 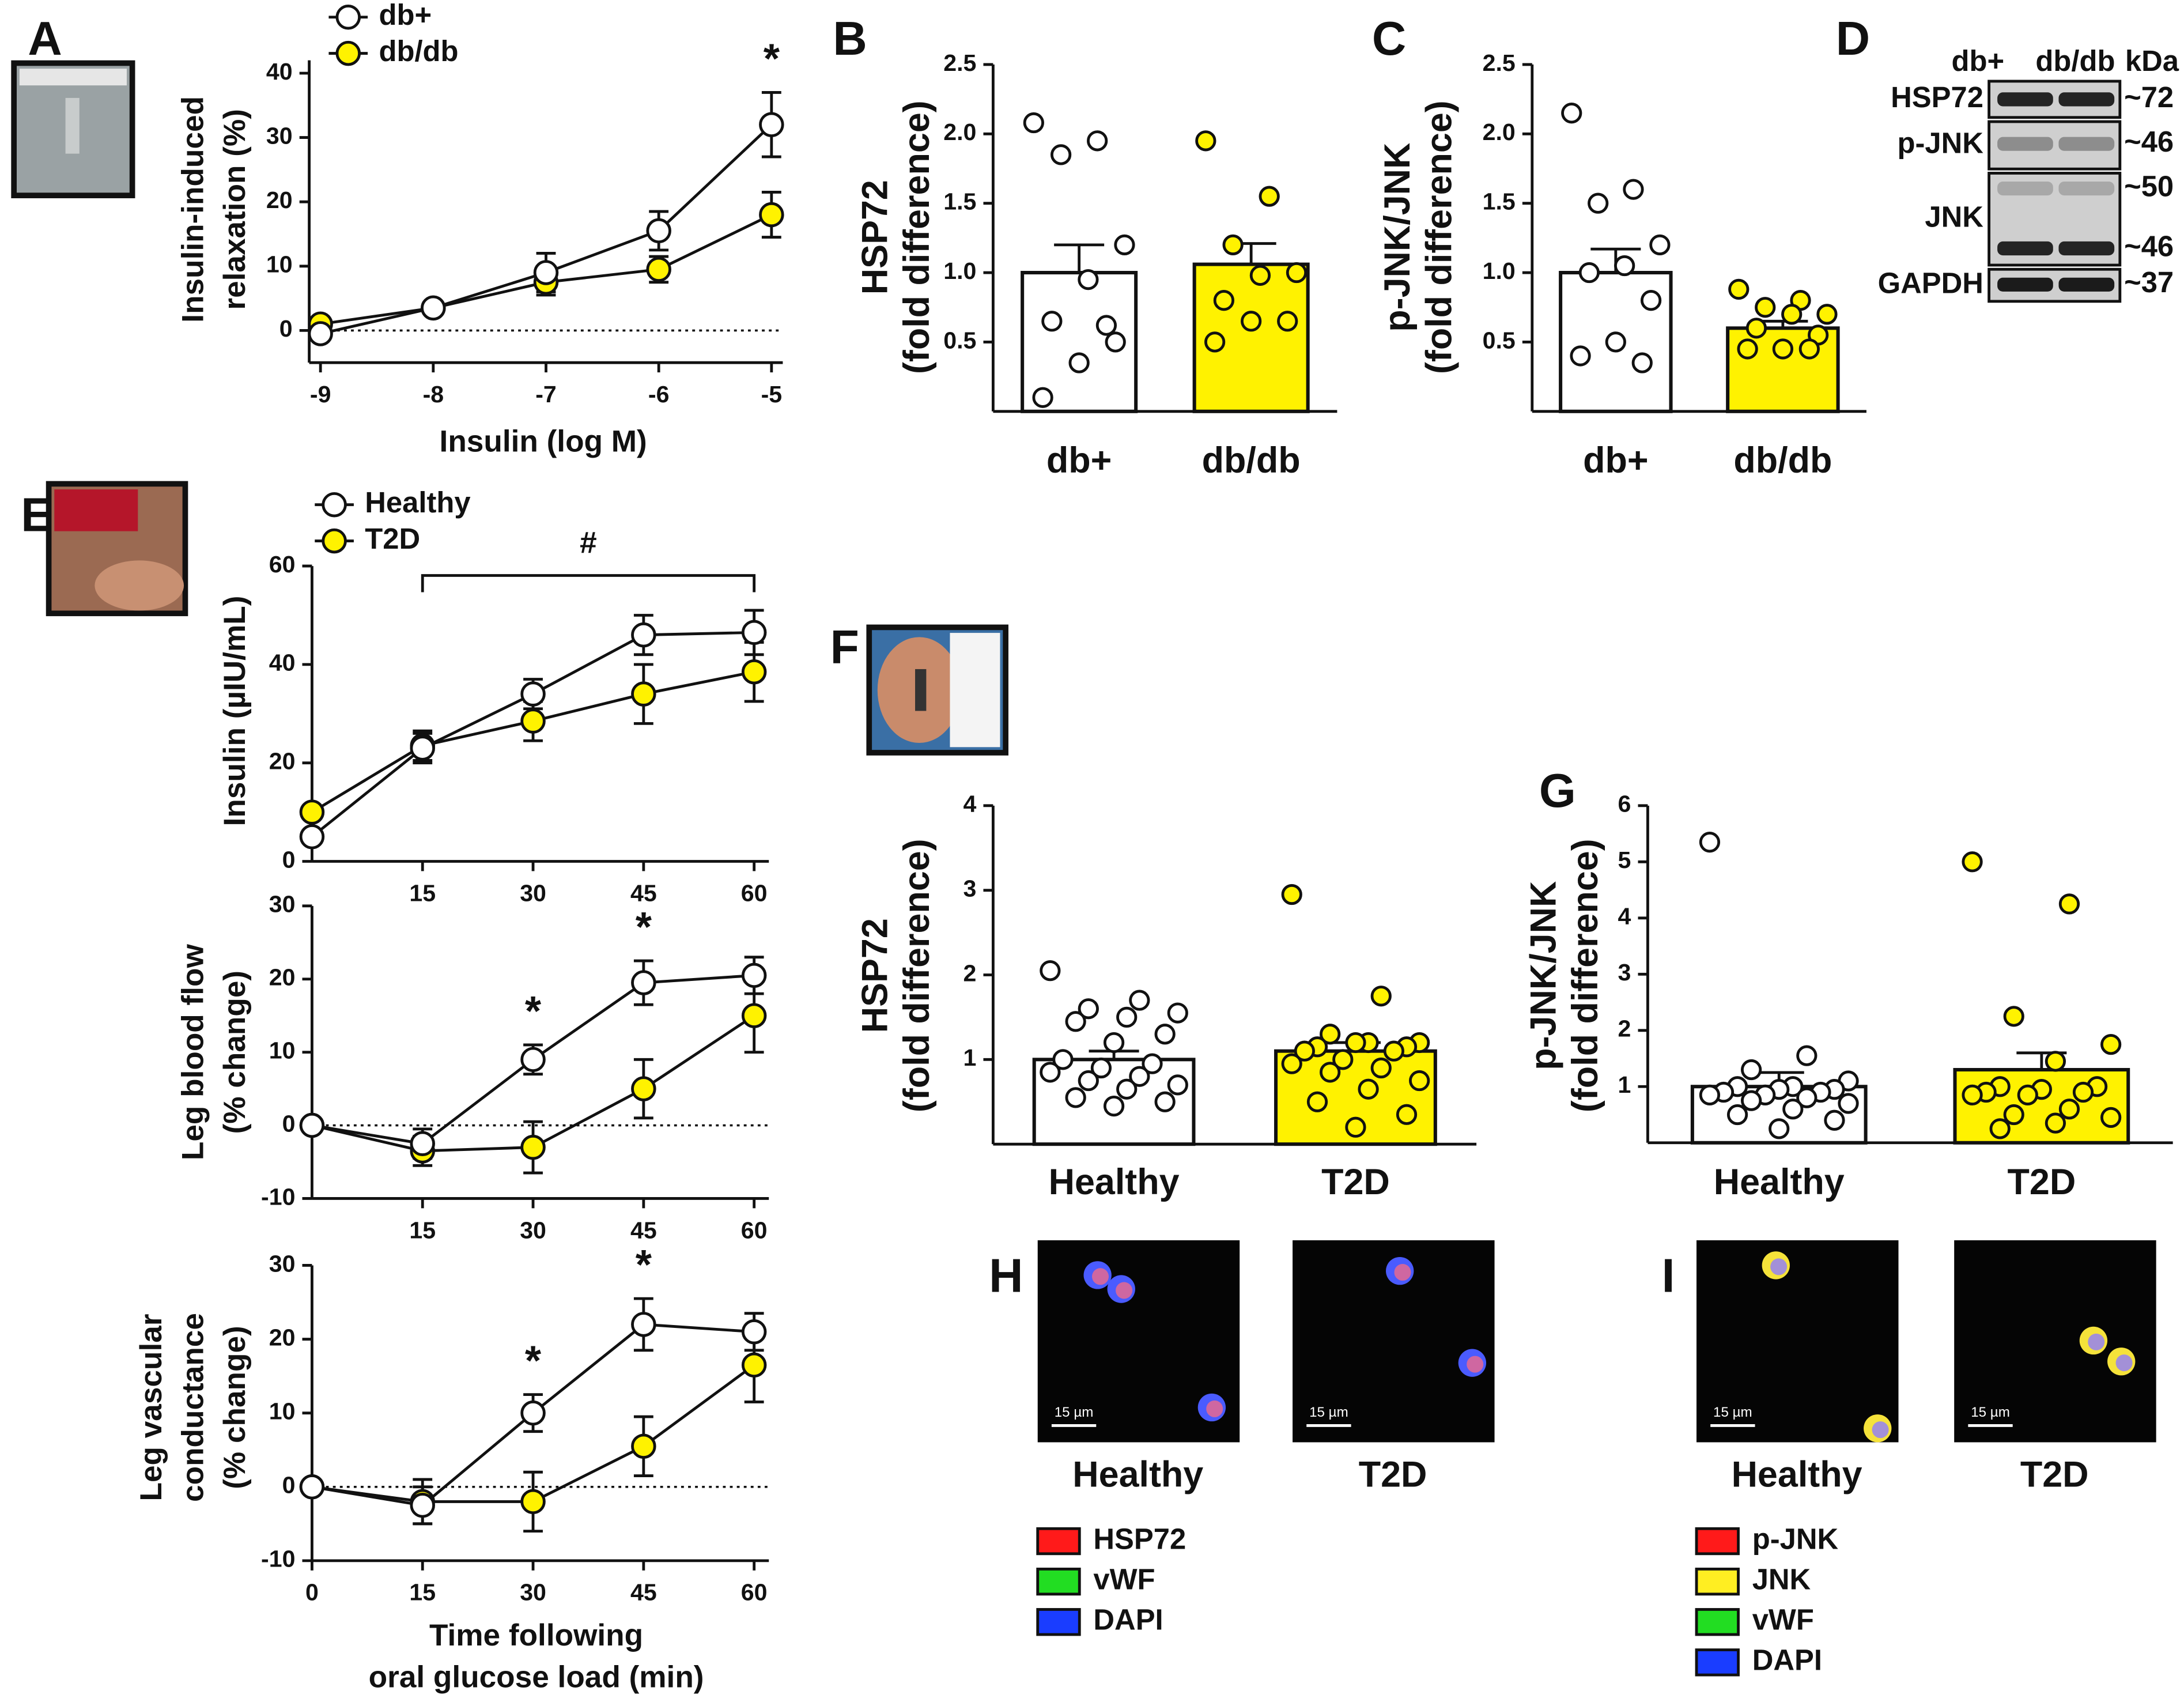 I want to click on x-tick-label: 30, so click(x=533, y=893).